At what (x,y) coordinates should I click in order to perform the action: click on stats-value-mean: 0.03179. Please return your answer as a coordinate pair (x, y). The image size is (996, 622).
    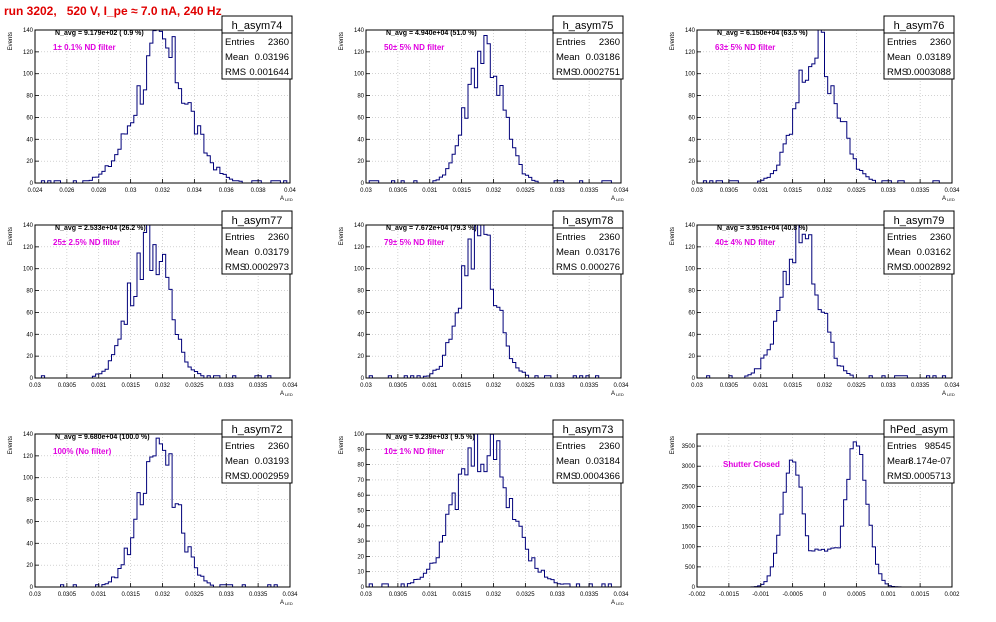
    Looking at the image, I should click on (272, 252).